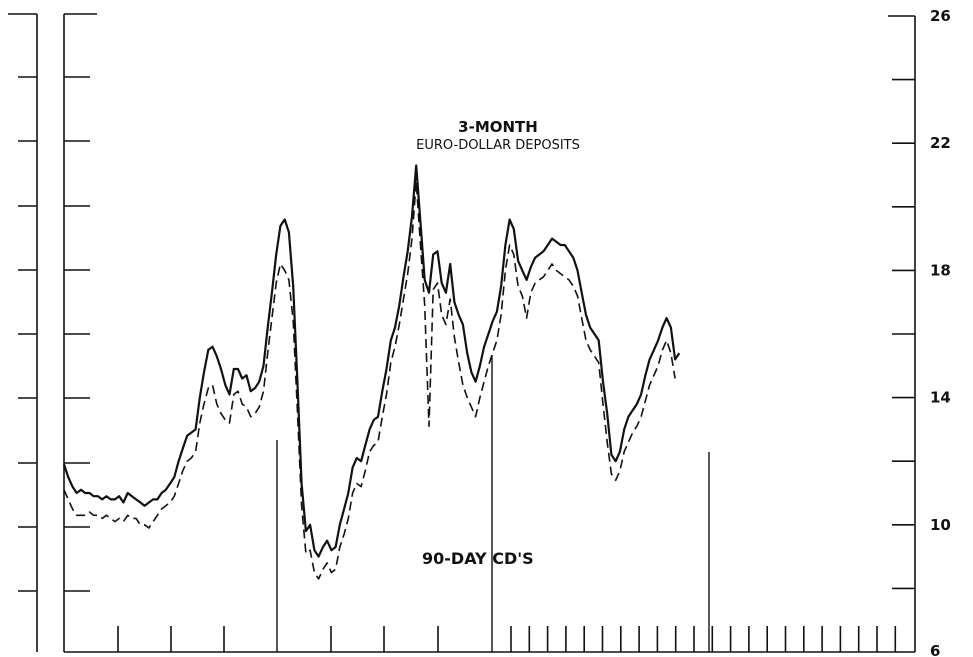 This screenshot has height=657, width=973. I want to click on y-tick-labels: 6 10 14 18 22 26, so click(940, 332).